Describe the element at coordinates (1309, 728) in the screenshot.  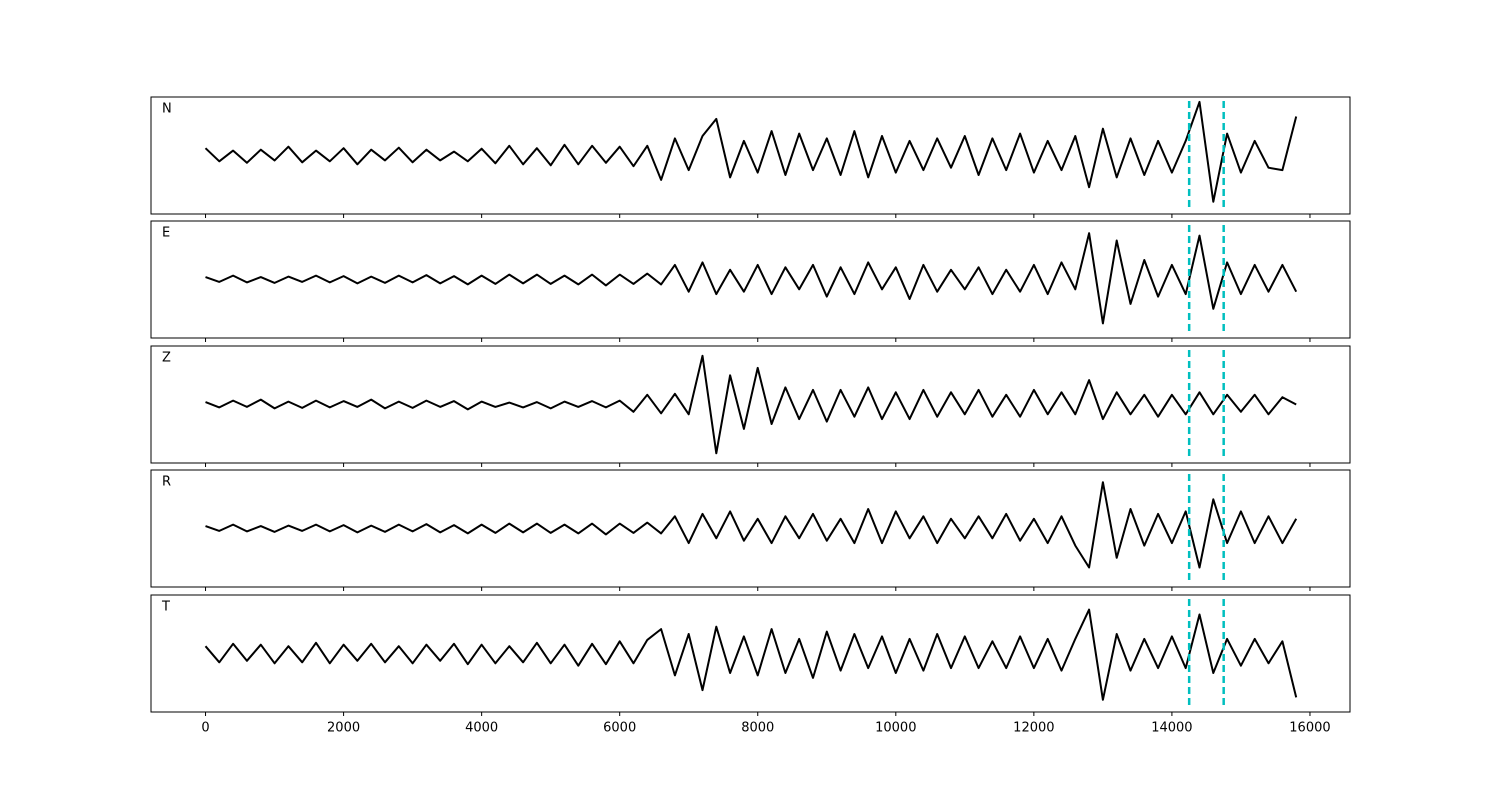
I see `x-tick-label: 16000` at that location.